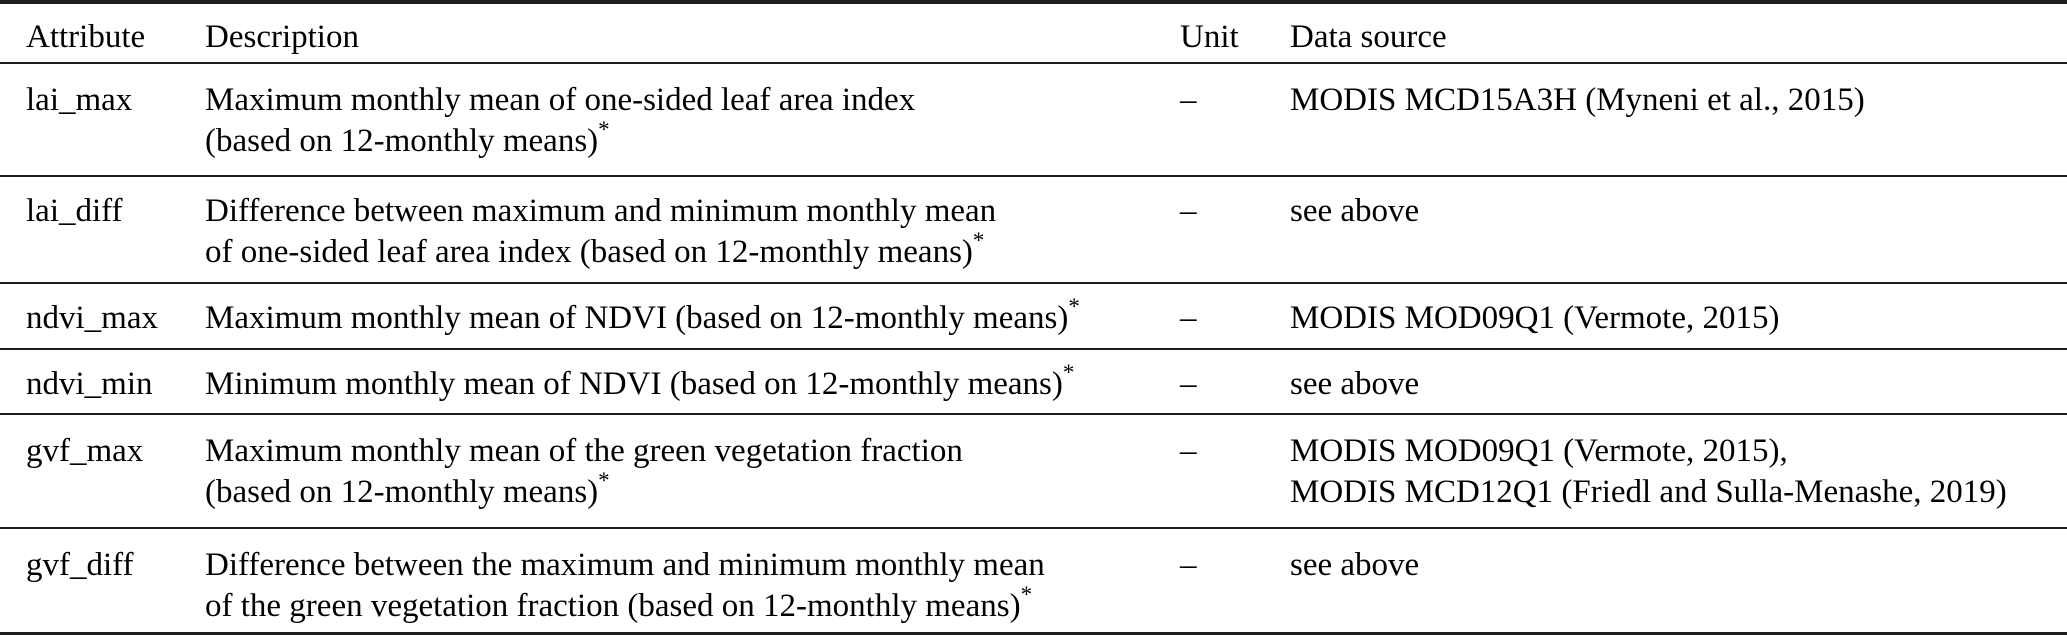 The height and width of the screenshot is (635, 2067). I want to click on data-source-line: MODIS MCD15A3H (Myneni et al., 2015), so click(1577, 100).